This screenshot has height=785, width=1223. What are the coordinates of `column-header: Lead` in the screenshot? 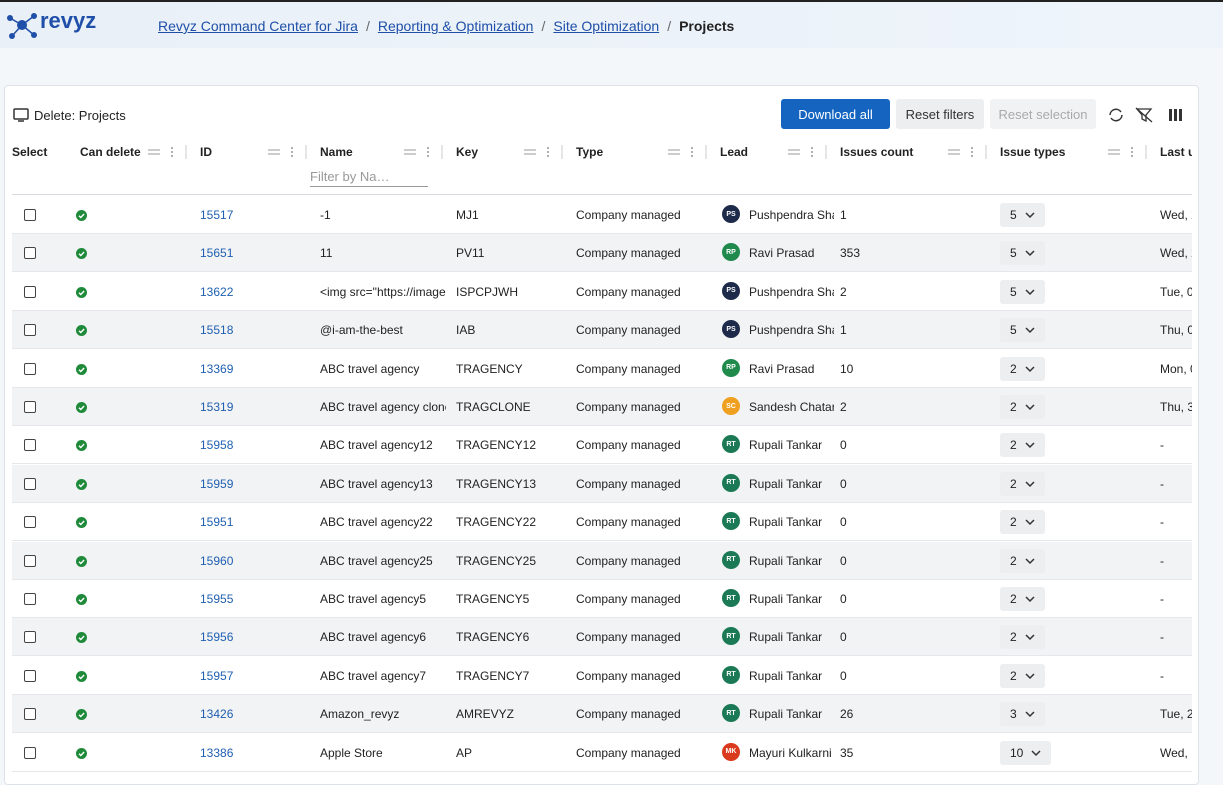 It's located at (734, 152).